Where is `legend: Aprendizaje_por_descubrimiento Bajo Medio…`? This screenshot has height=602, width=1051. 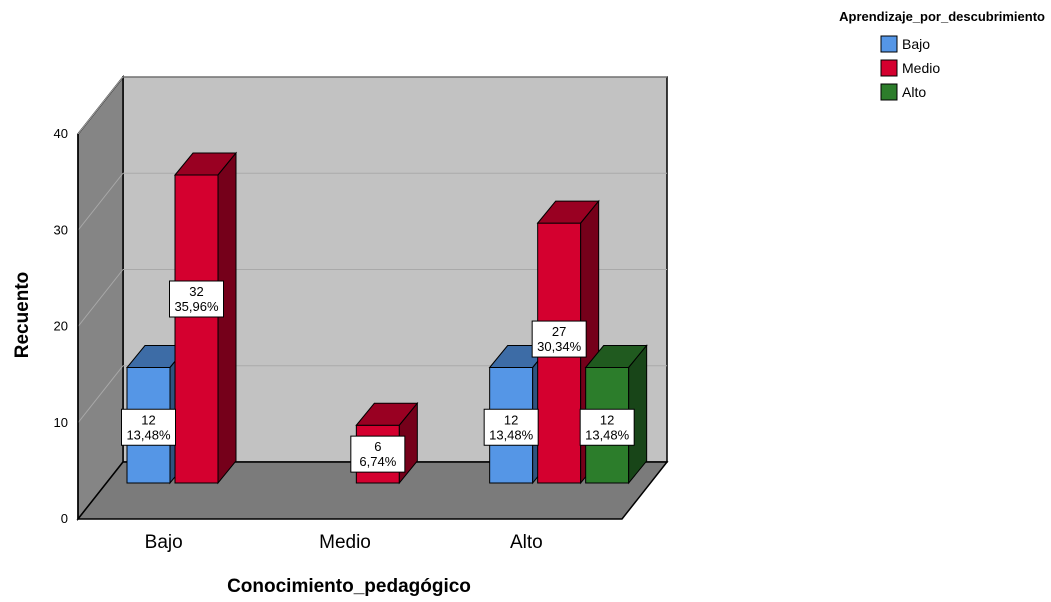
legend: Aprendizaje_por_descubrimiento Bajo Medio… is located at coordinates (942, 55).